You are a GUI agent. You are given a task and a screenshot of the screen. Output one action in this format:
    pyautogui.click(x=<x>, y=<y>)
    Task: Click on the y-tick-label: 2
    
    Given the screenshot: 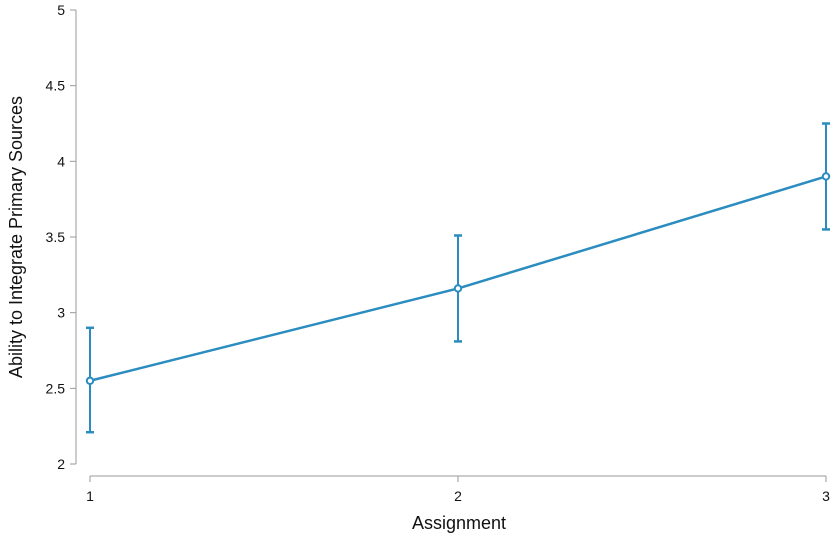 What is the action you would take?
    pyautogui.click(x=61, y=464)
    